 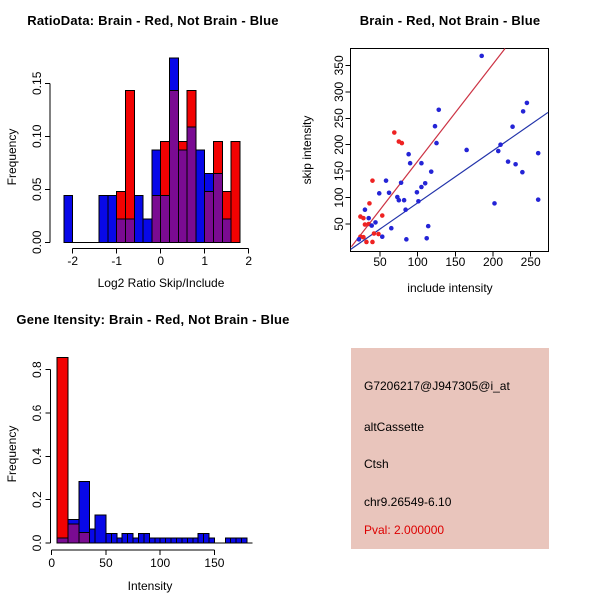 I want to click on x-tick-label: 50, so click(x=106, y=563).